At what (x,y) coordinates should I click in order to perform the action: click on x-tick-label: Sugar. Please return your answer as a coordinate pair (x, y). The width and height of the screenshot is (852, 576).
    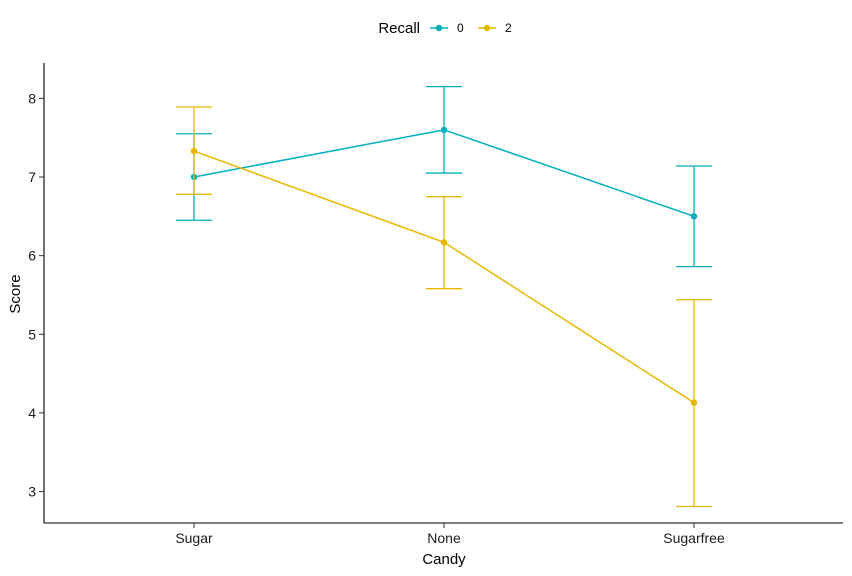
    Looking at the image, I should click on (194, 538).